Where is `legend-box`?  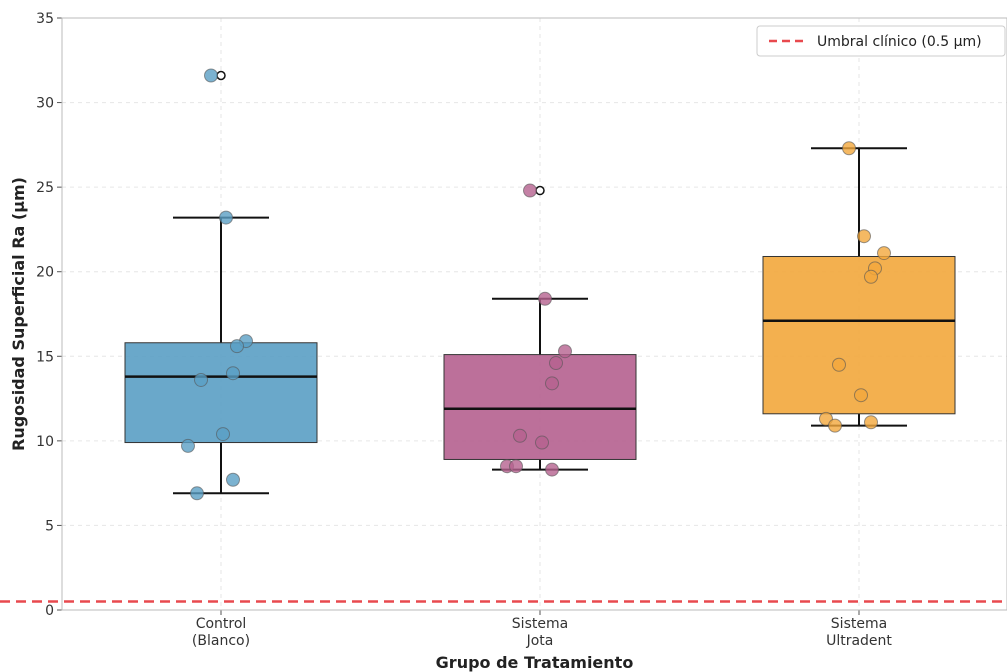 legend-box is located at coordinates (881, 41).